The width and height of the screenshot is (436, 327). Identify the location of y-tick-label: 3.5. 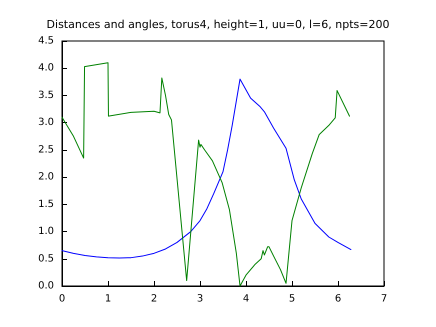
(46, 95).